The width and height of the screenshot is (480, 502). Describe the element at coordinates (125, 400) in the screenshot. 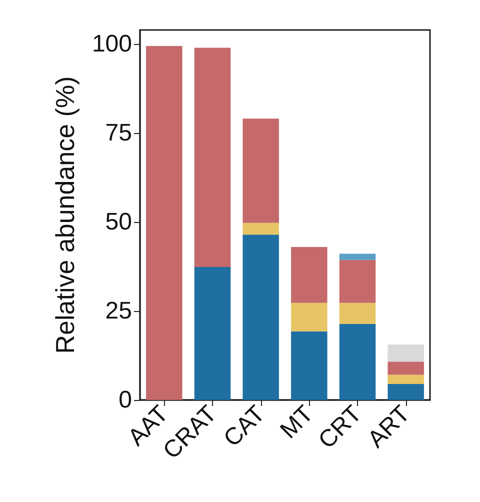

I see `y-tick-label: 0` at that location.